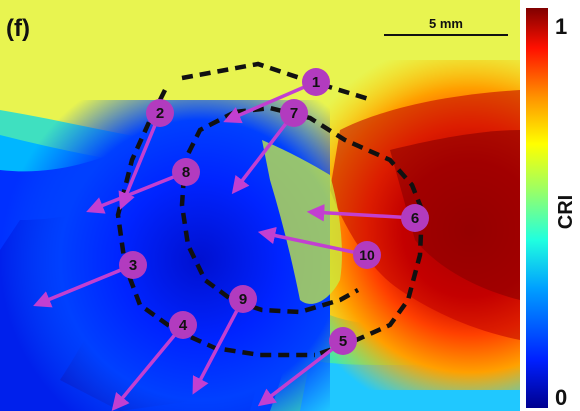  What do you see at coordinates (561, 397) in the screenshot?
I see `colorbar-min-label: 0` at bounding box center [561, 397].